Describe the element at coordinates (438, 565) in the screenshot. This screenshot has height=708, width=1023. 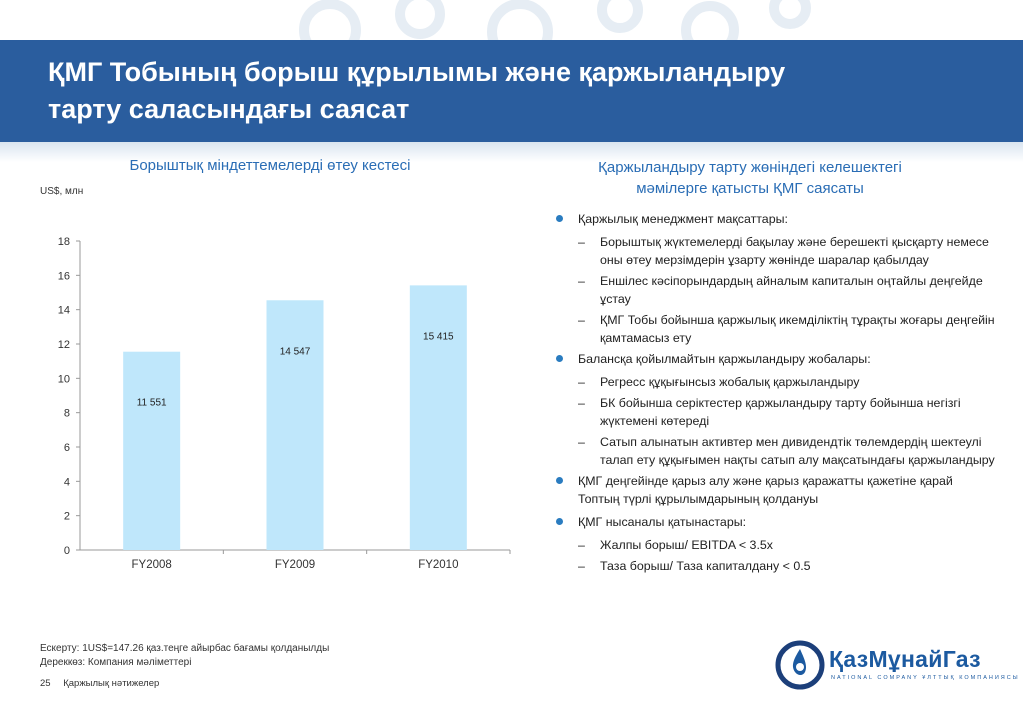
I see `x-tick-label: FY2010` at that location.